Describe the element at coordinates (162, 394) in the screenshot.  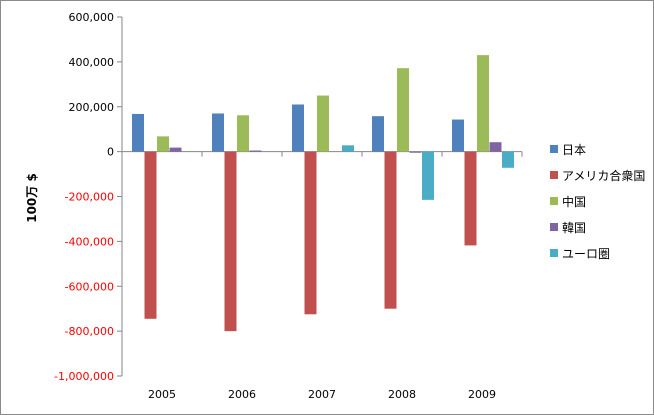
I see `x-tick-label: 2005` at that location.